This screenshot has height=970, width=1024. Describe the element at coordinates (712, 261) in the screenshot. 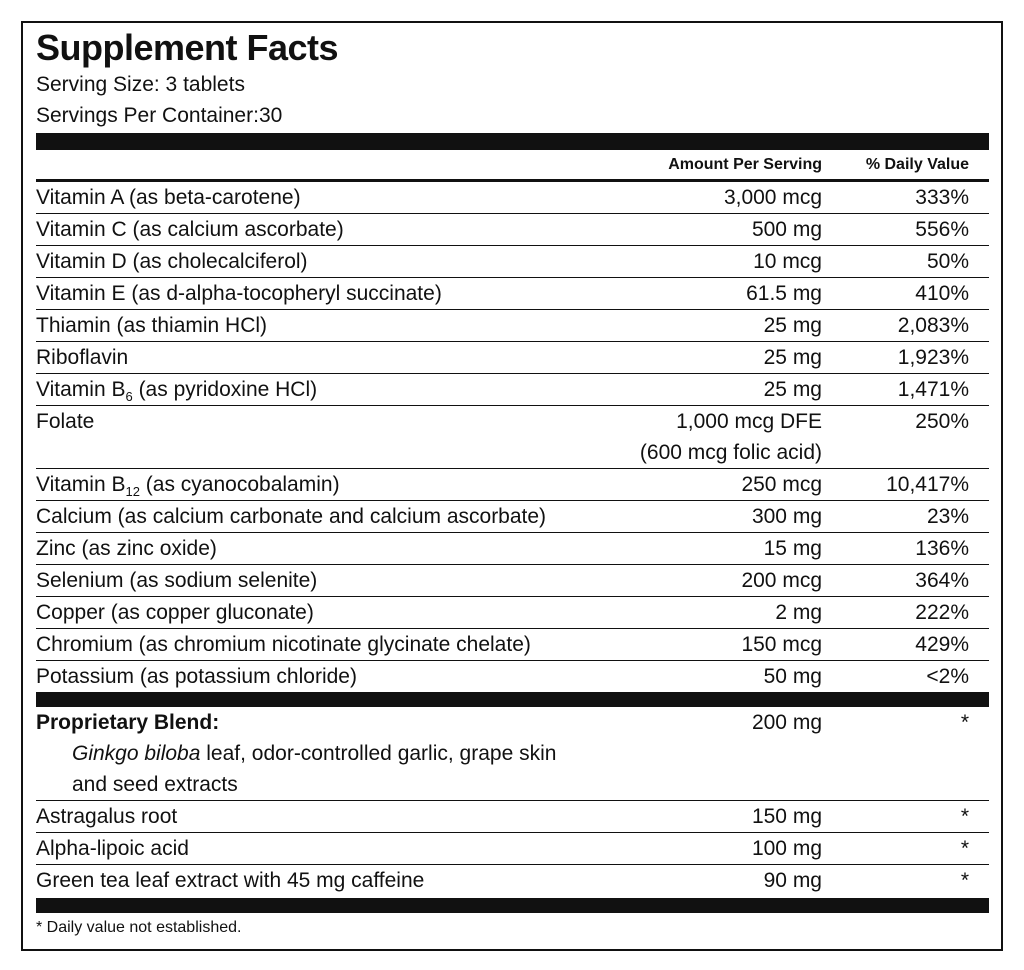

I see `amount: 10 mcg` at that location.